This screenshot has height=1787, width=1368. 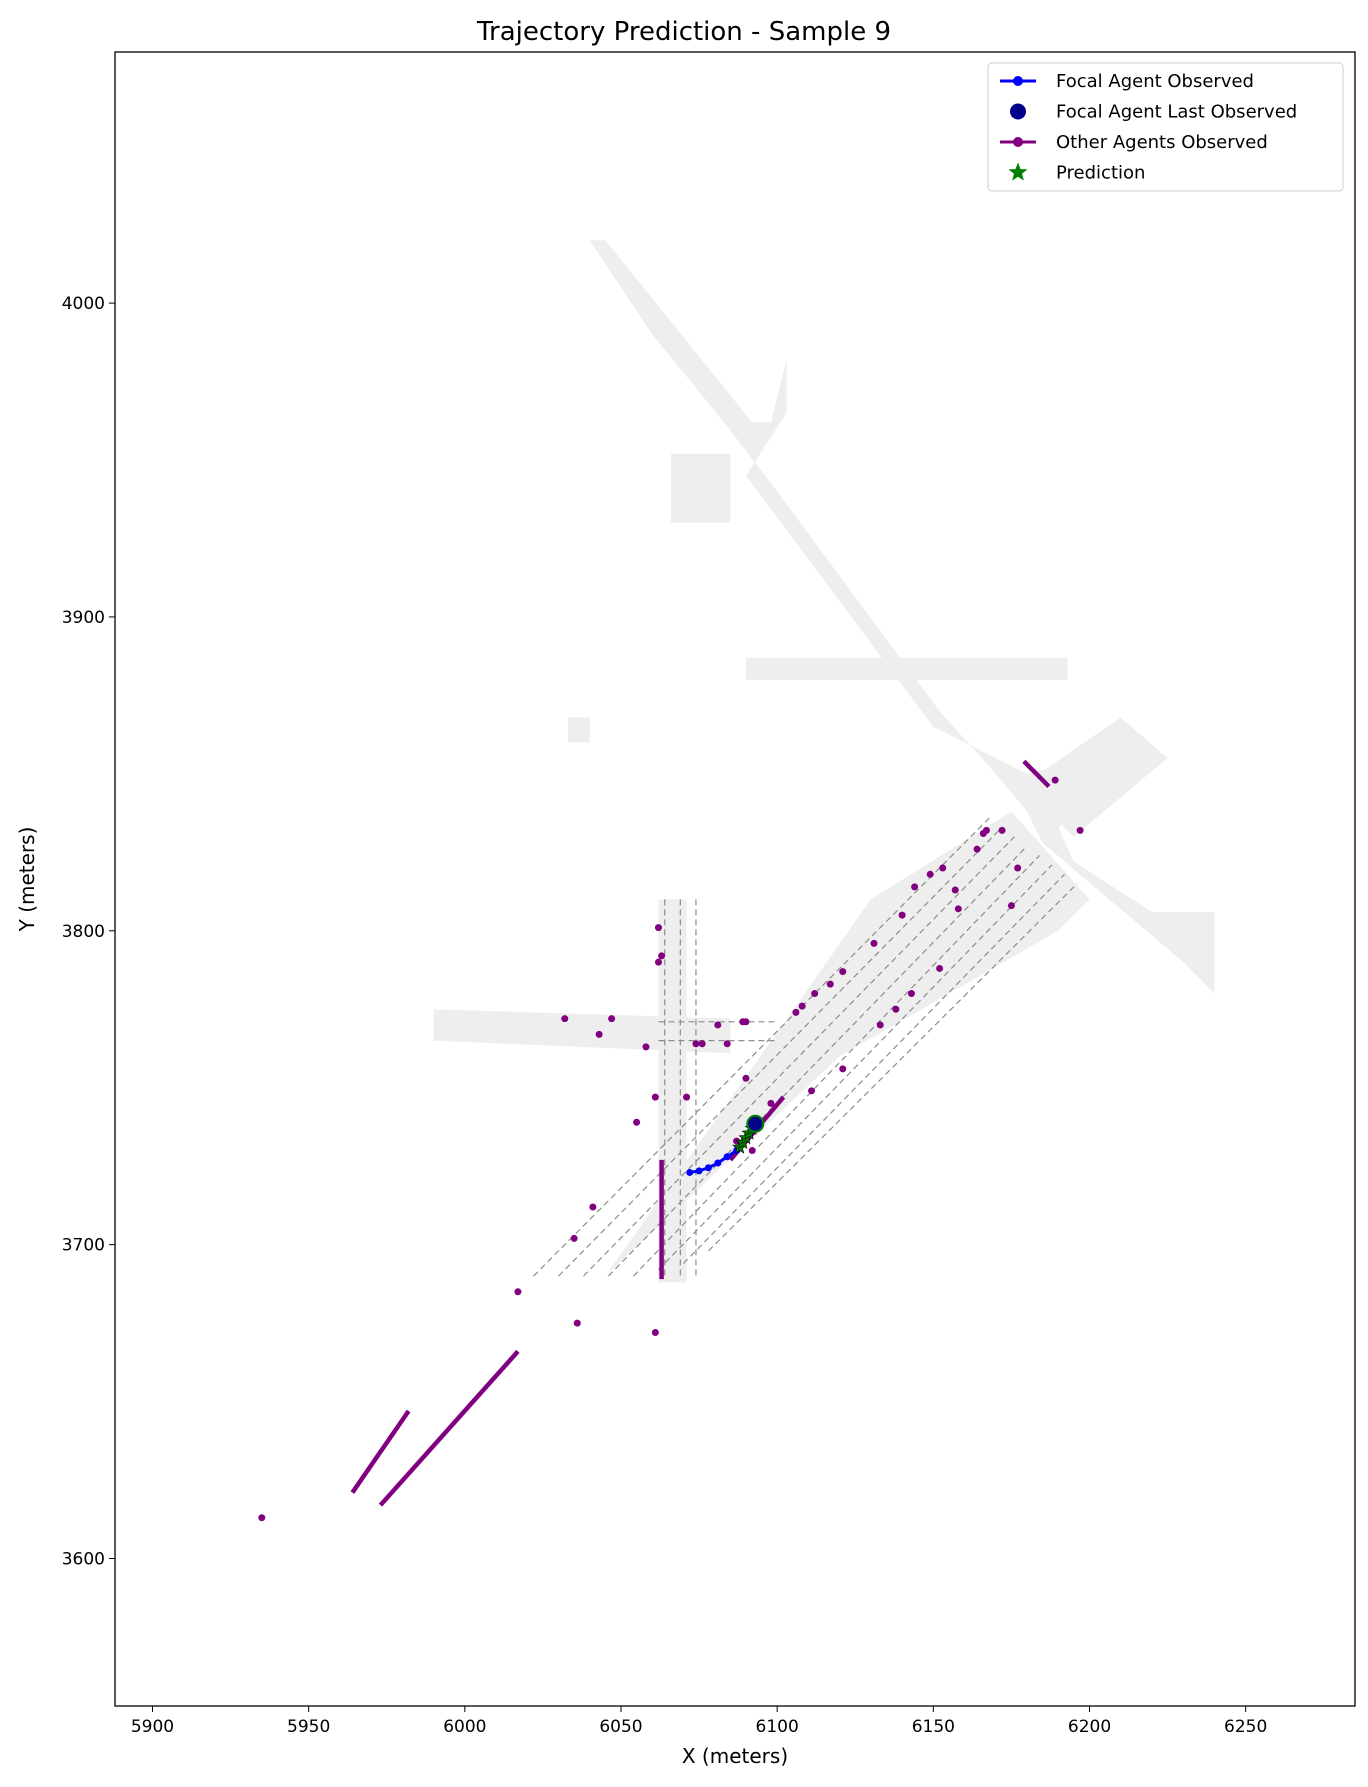 I want to click on y-tick-label: 4000, so click(x=83, y=304).